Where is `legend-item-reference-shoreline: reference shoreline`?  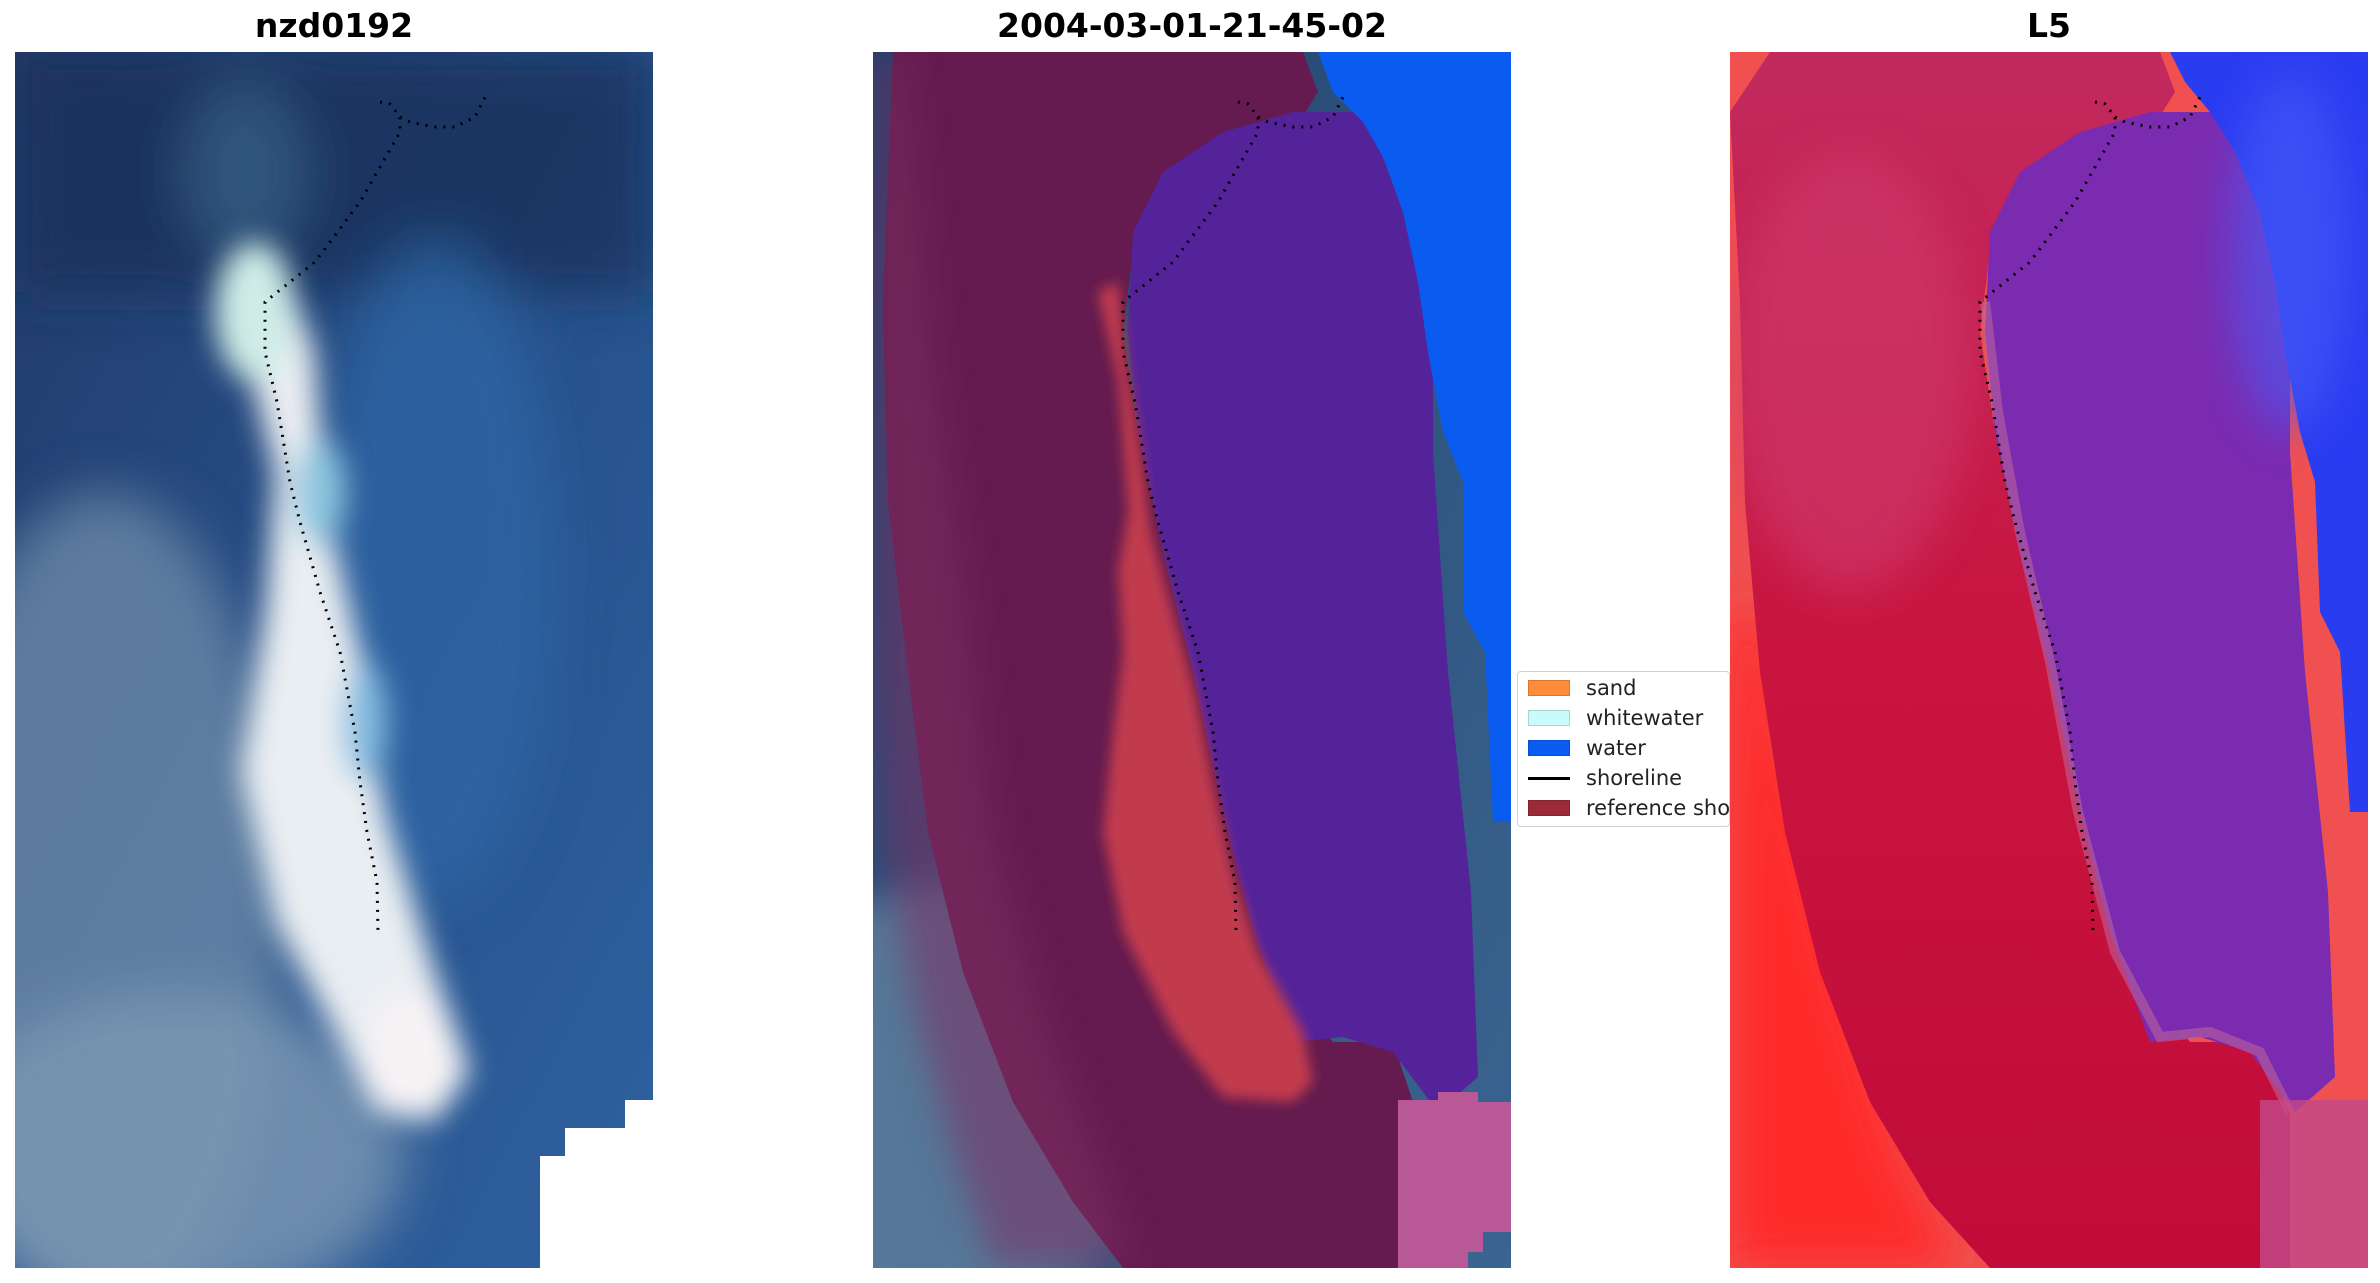
legend-item-reference-shoreline: reference shoreline is located at coordinates (1629, 808).